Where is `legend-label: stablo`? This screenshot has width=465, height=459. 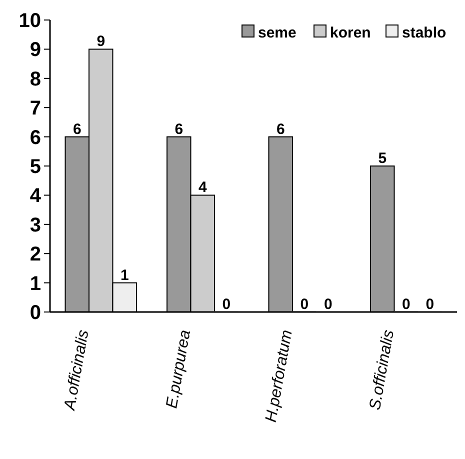 legend-label: stablo is located at coordinates (424, 33).